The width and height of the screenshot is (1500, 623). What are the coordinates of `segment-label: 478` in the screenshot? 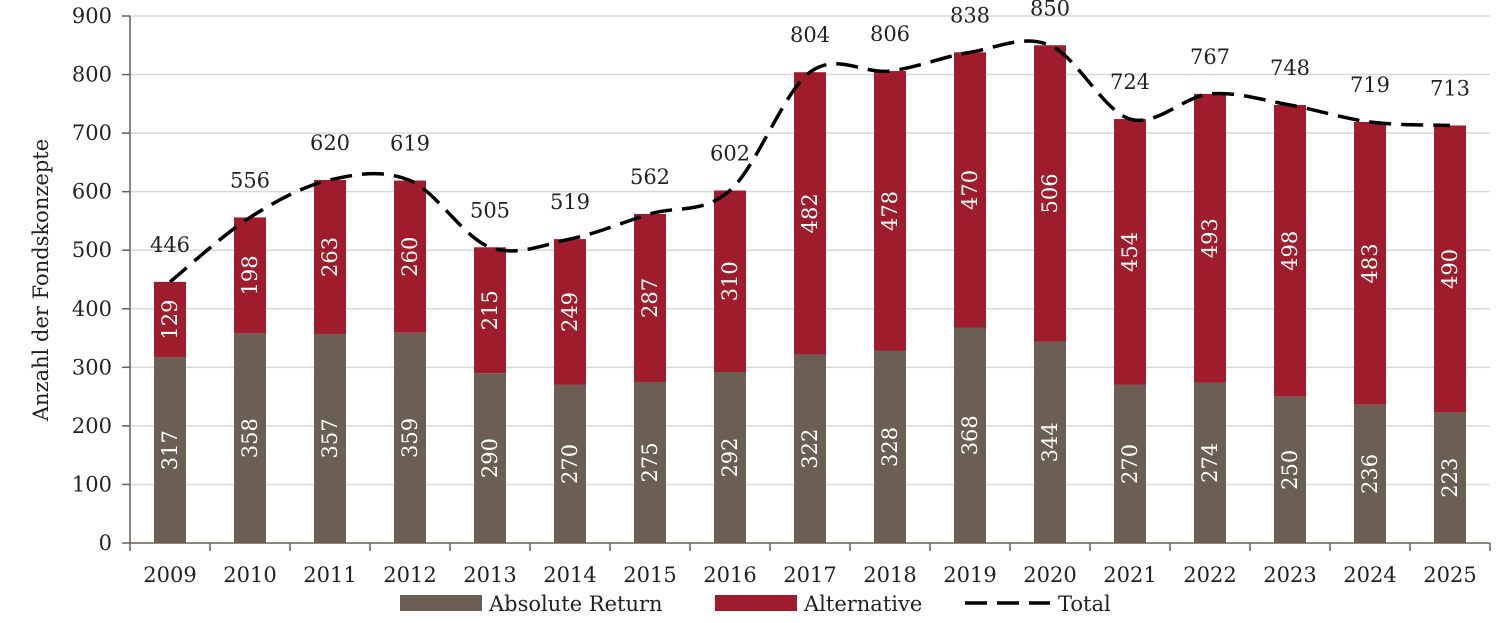 It's located at (890, 211).